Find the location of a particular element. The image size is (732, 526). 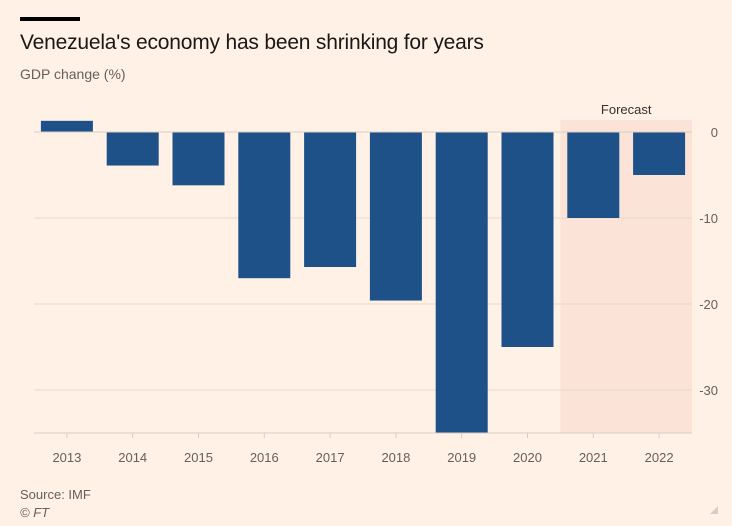

x-tick-label: 2016 is located at coordinates (264, 457).